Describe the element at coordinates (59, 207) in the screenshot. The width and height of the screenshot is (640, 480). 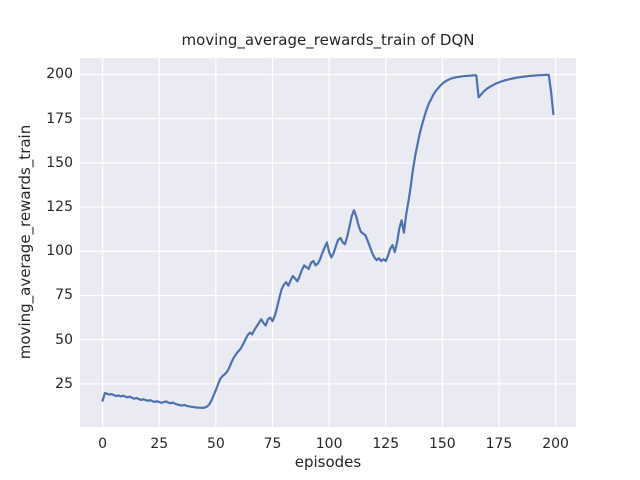
I see `y-tick-label: 125` at that location.